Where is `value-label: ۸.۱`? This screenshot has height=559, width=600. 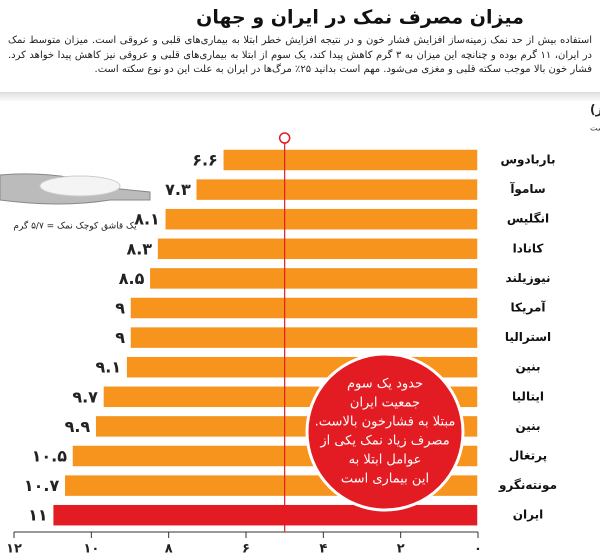
value-label: ۸.۱ is located at coordinates (147, 219).